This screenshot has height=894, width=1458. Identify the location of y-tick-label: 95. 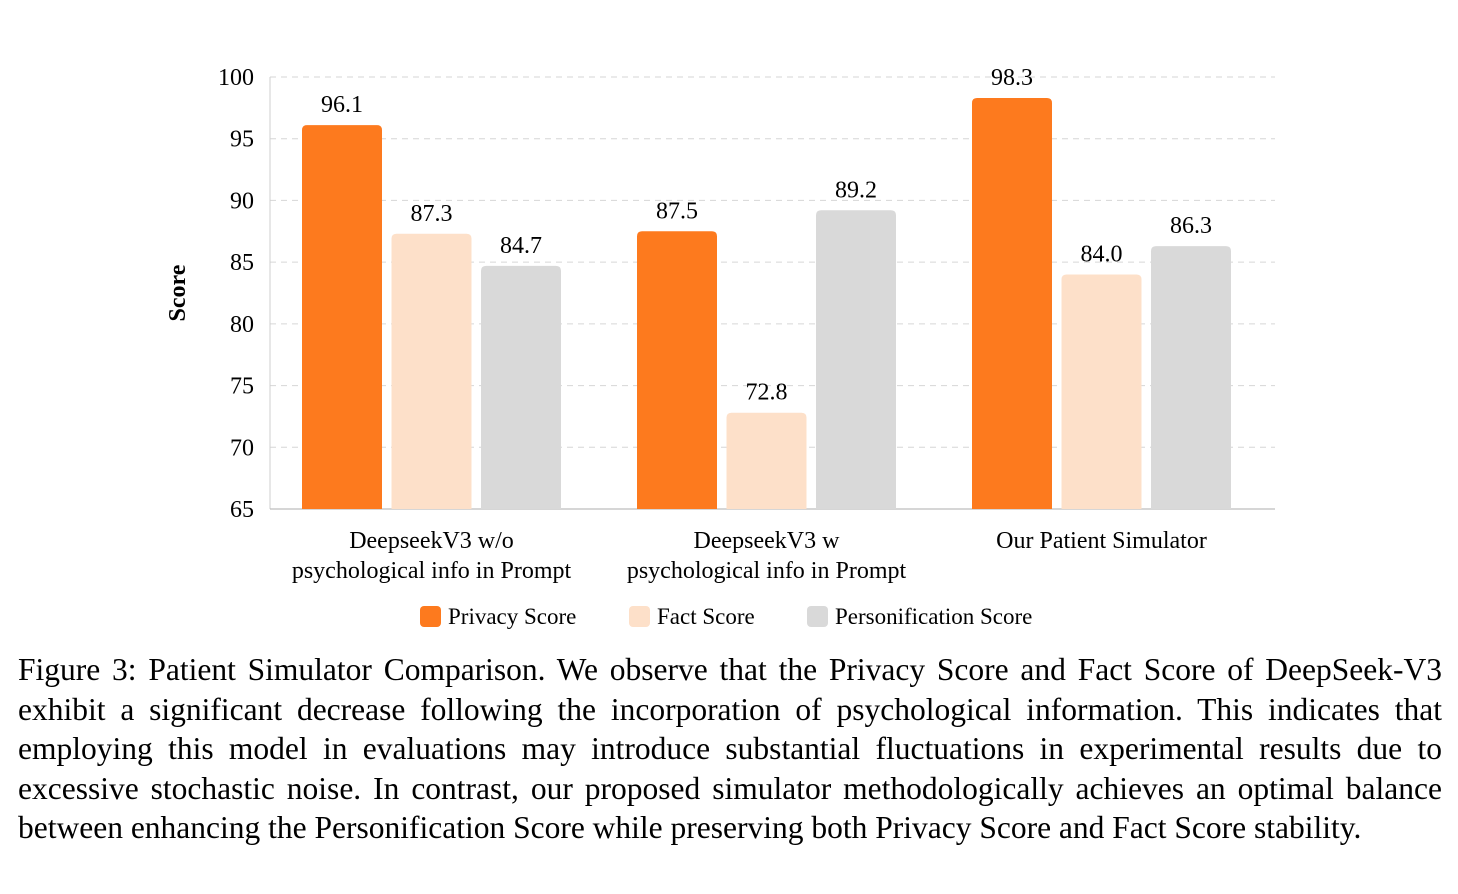
(242, 140).